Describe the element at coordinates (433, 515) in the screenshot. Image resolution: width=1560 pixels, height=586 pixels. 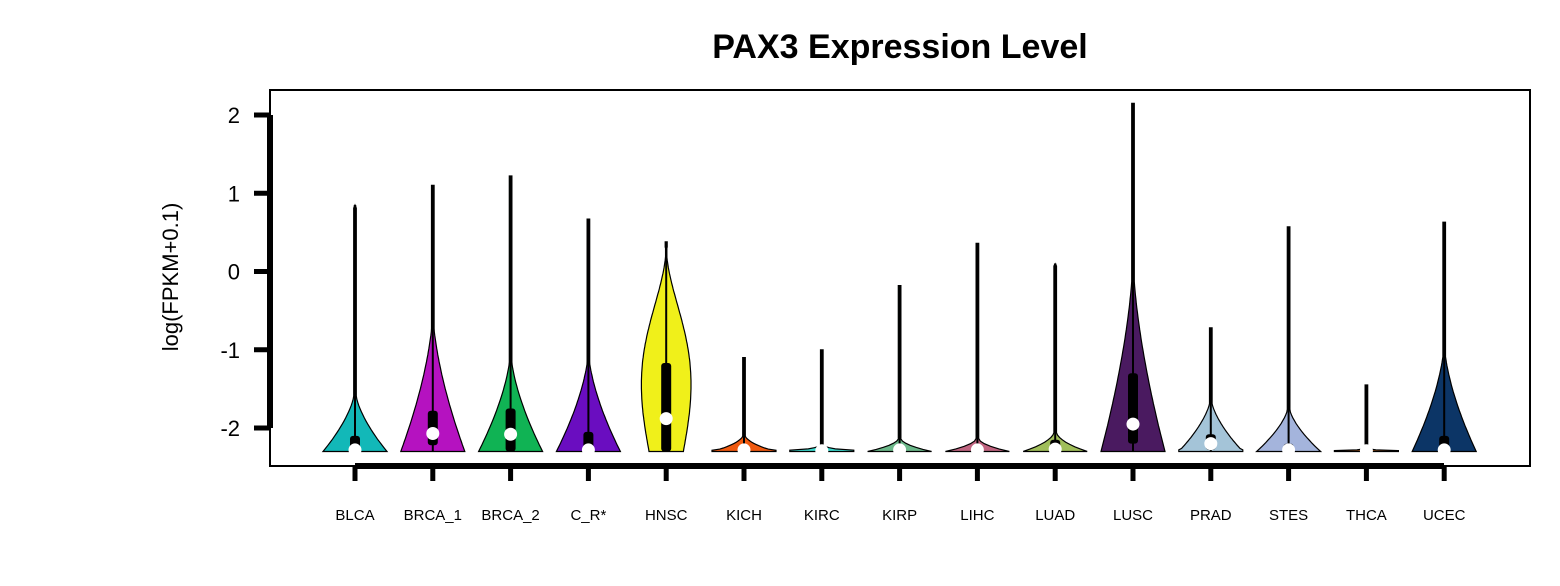
I see `x-tick-label: BRCA_1` at that location.